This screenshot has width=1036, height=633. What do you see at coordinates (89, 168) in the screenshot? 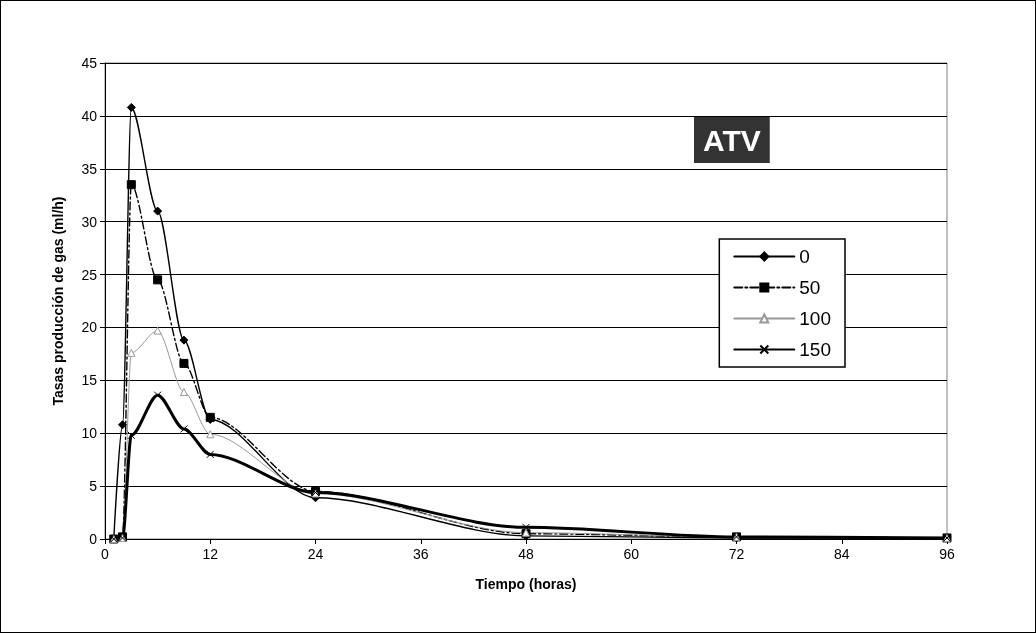
I see `y-tick-label: 35` at bounding box center [89, 168].